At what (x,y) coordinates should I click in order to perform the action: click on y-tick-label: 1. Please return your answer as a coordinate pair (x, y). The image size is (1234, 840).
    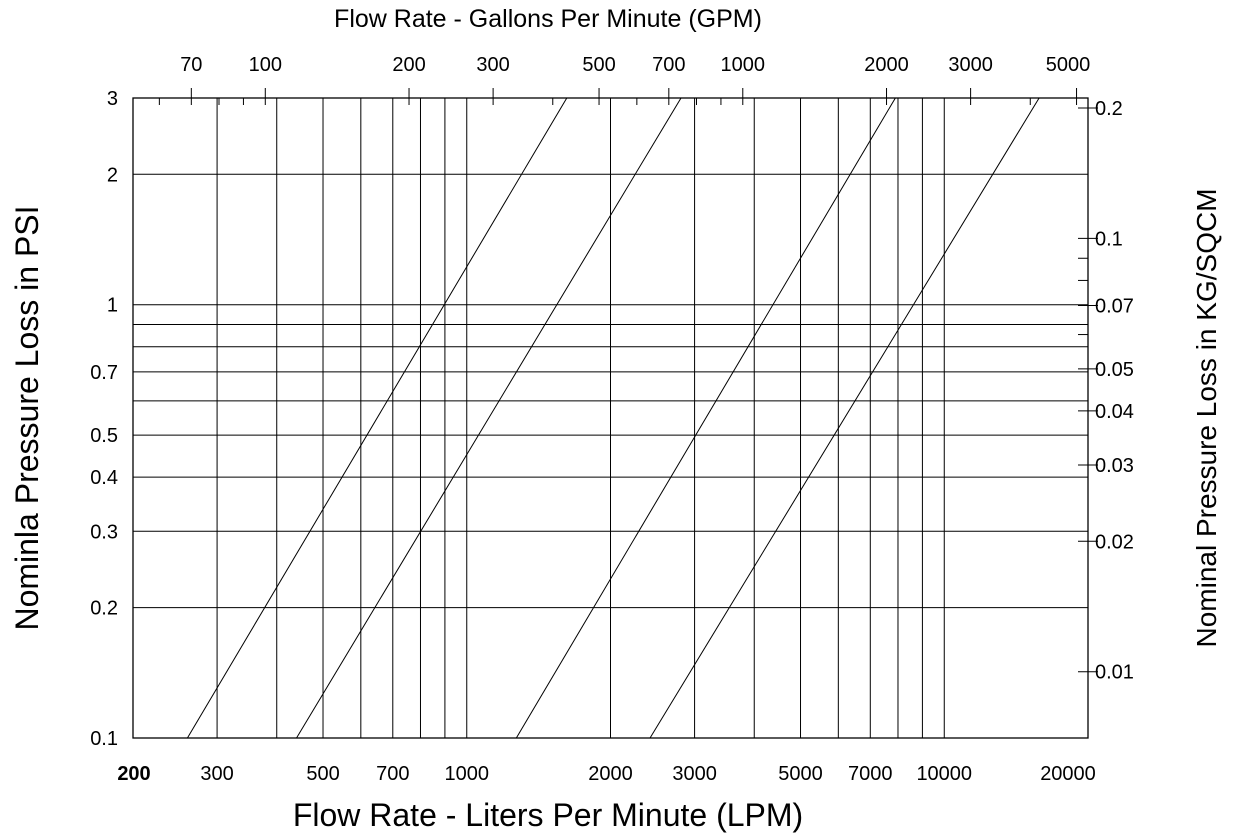
    Looking at the image, I should click on (112, 306).